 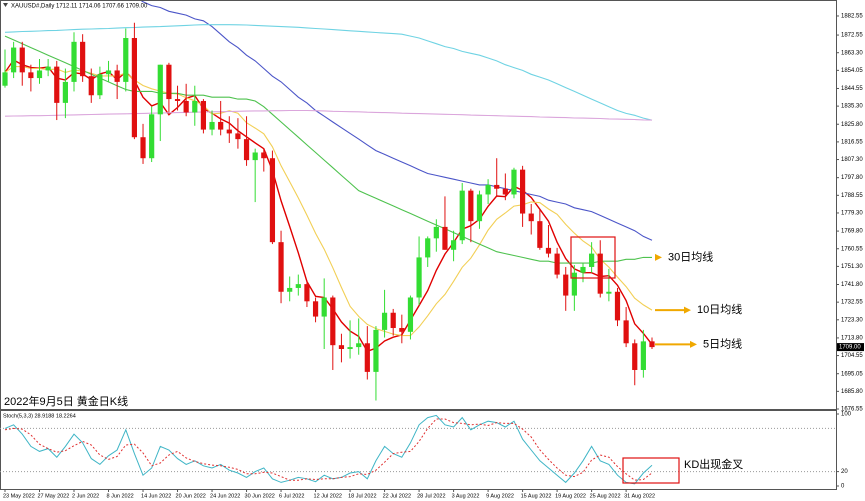 What do you see at coordinates (852, 267) in the screenshot?
I see `y-tick-label: 1751.30` at bounding box center [852, 267].